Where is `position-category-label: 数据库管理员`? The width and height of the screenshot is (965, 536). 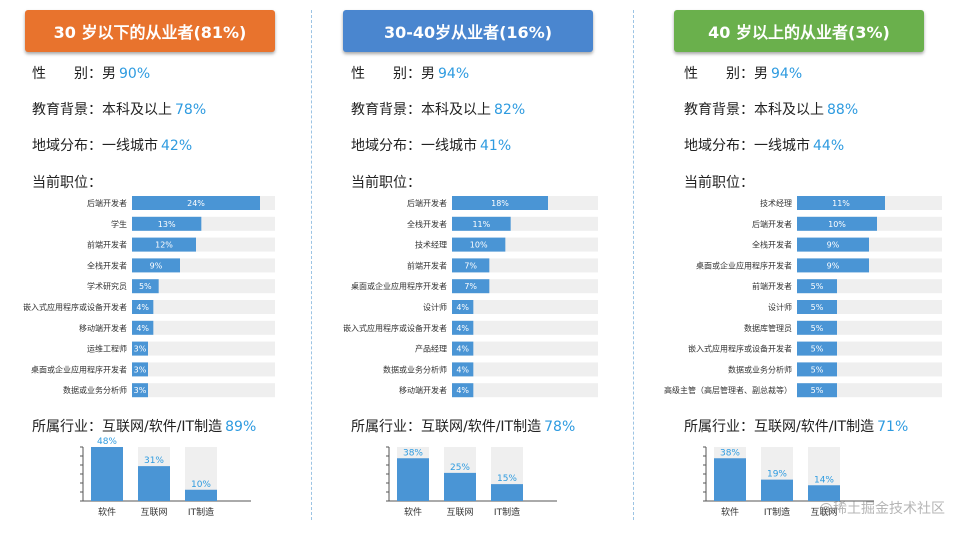
position-category-label: 数据库管理员 is located at coordinates (768, 328).